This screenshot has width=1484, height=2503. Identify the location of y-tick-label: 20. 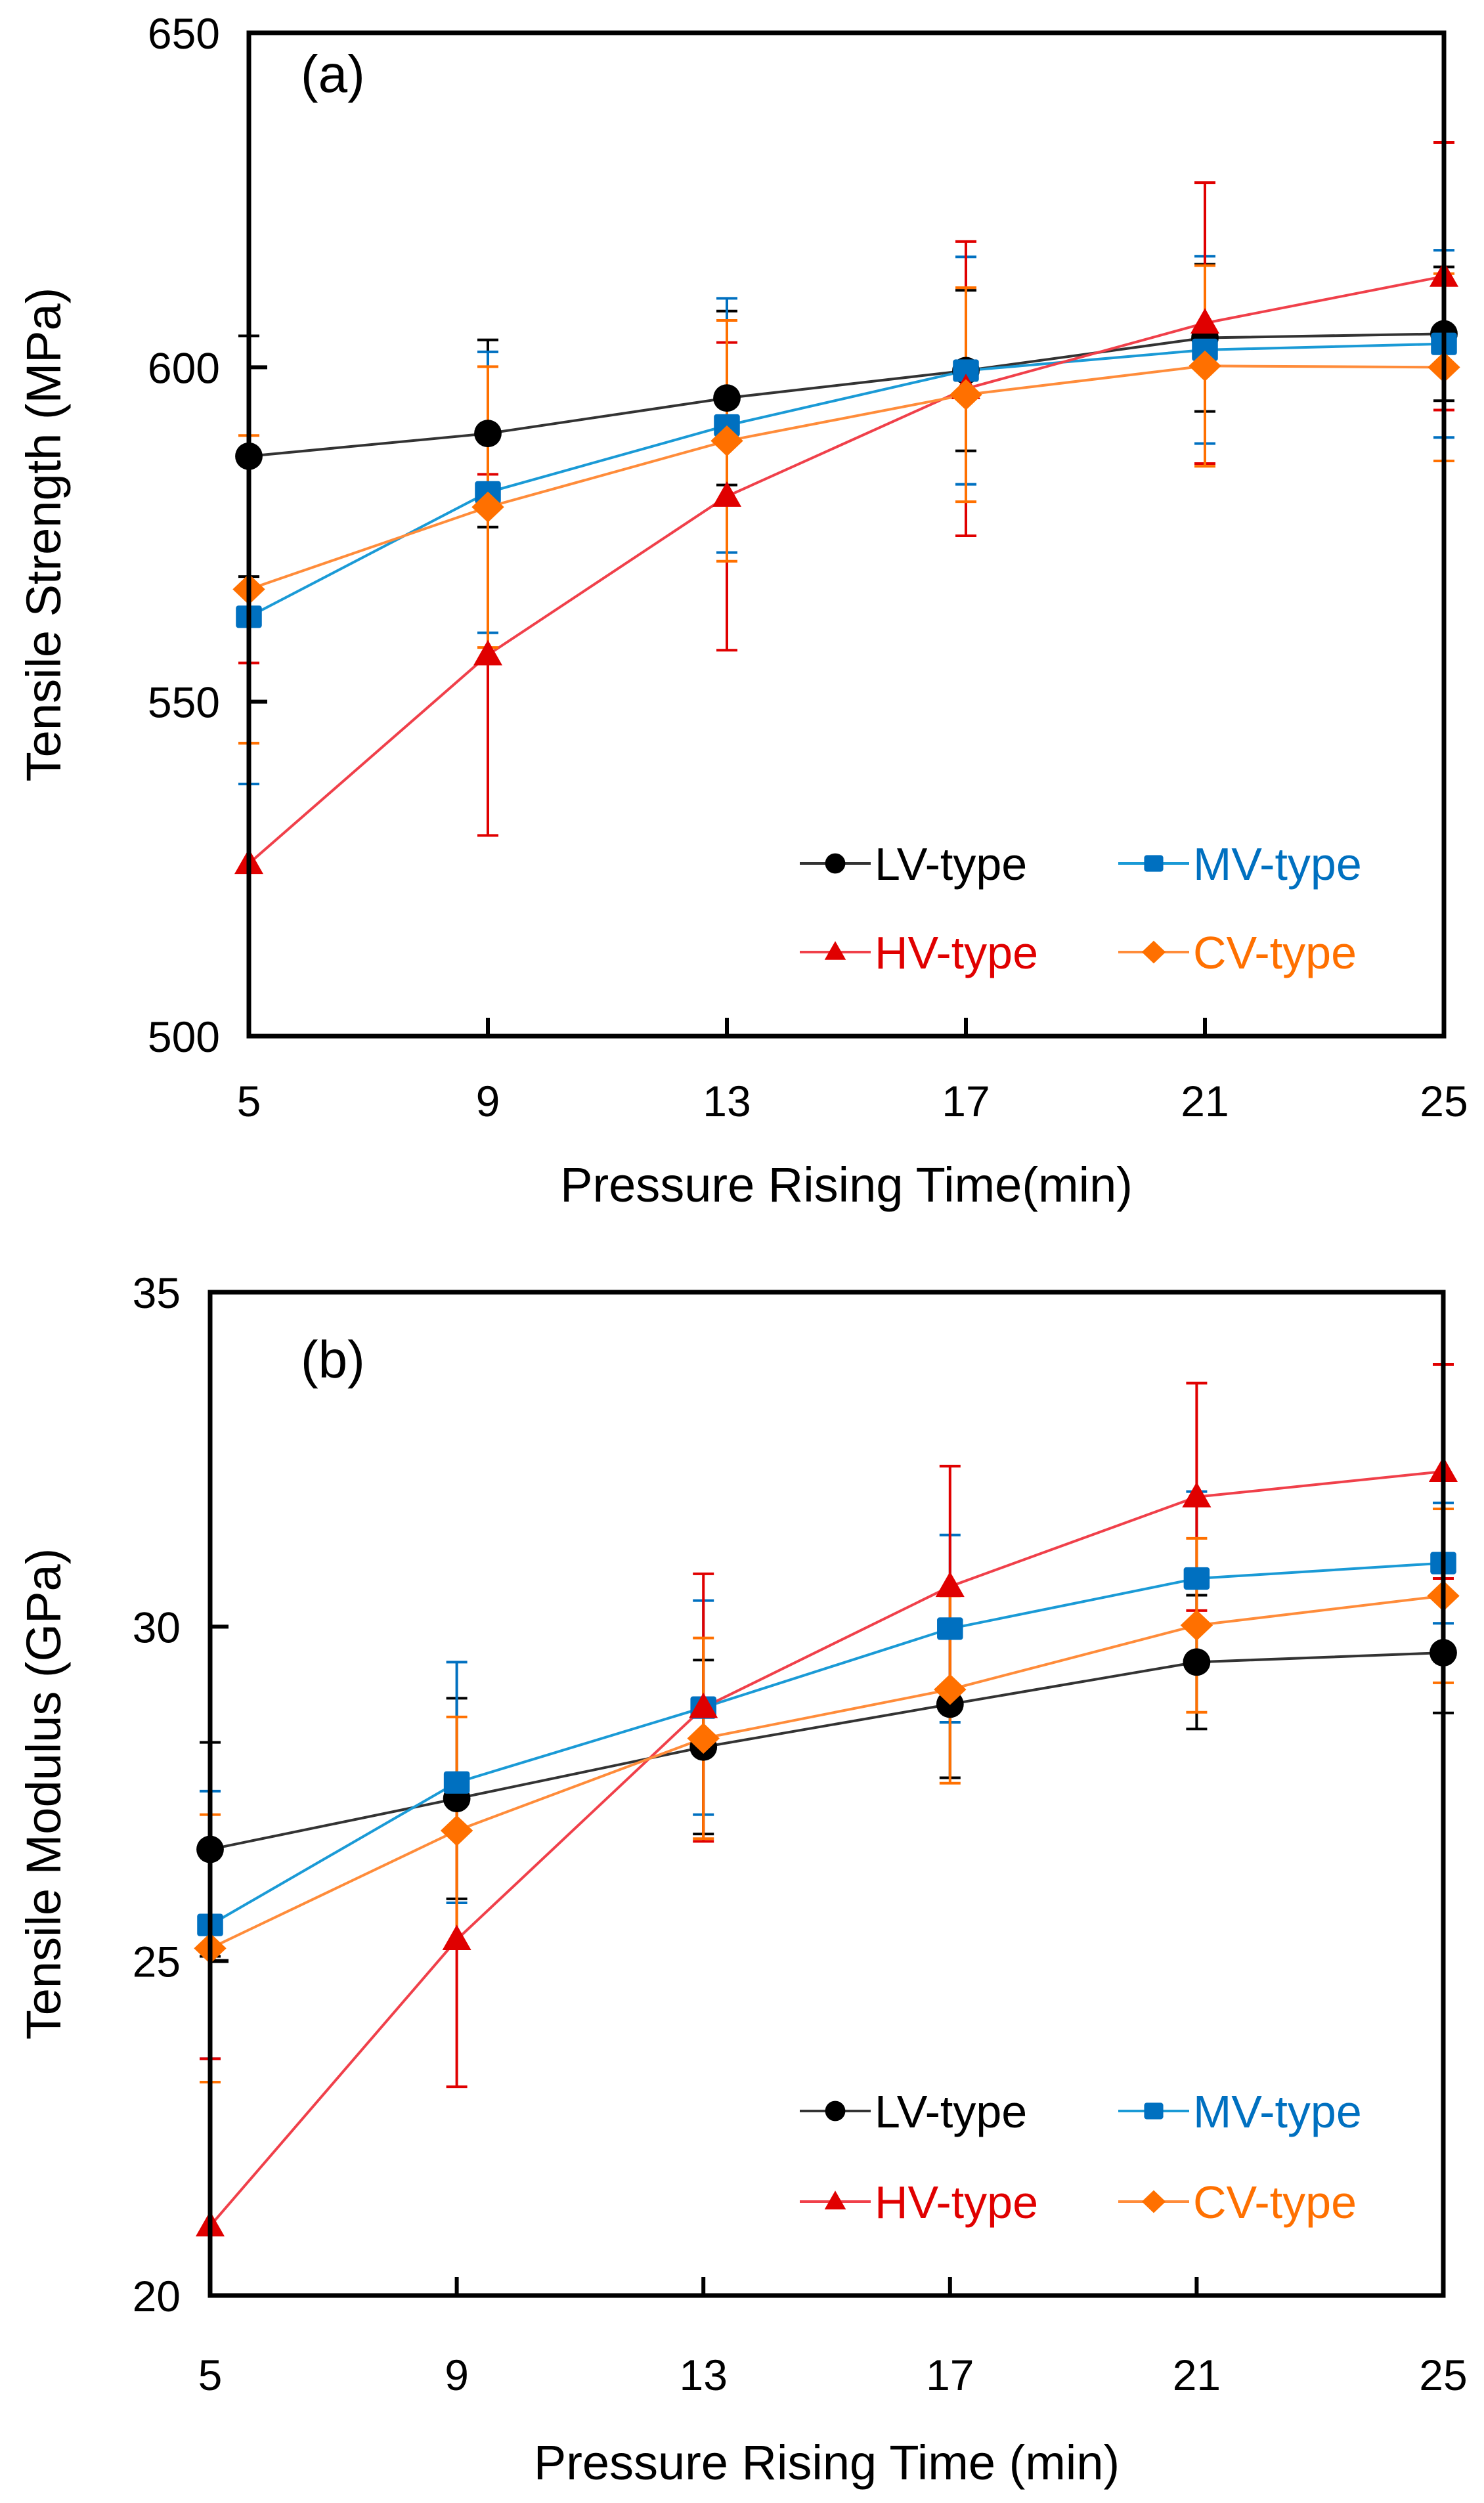
(157, 2296).